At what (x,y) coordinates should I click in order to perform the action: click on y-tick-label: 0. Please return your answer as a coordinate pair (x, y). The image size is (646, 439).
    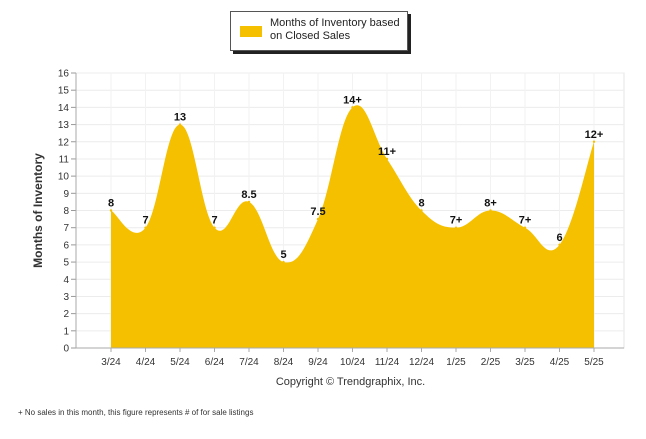
    Looking at the image, I should click on (66, 349).